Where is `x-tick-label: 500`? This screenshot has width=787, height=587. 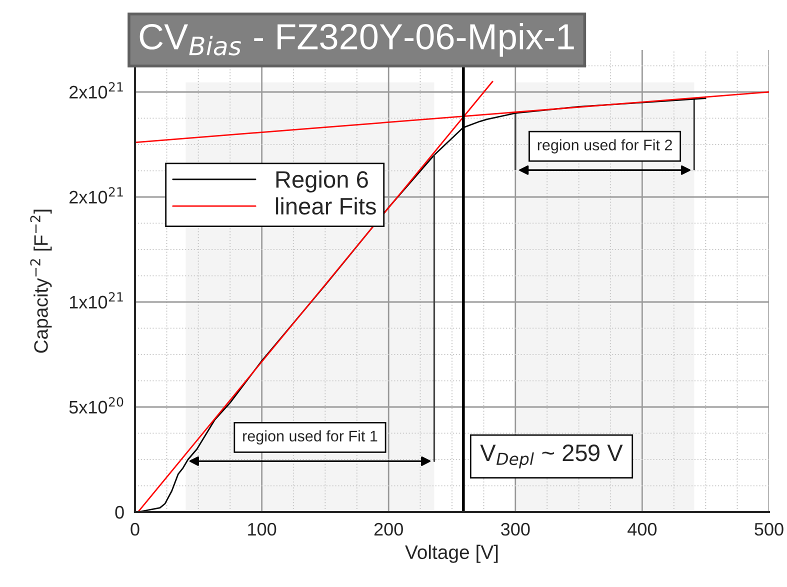
x-tick-label: 500 is located at coordinates (769, 529).